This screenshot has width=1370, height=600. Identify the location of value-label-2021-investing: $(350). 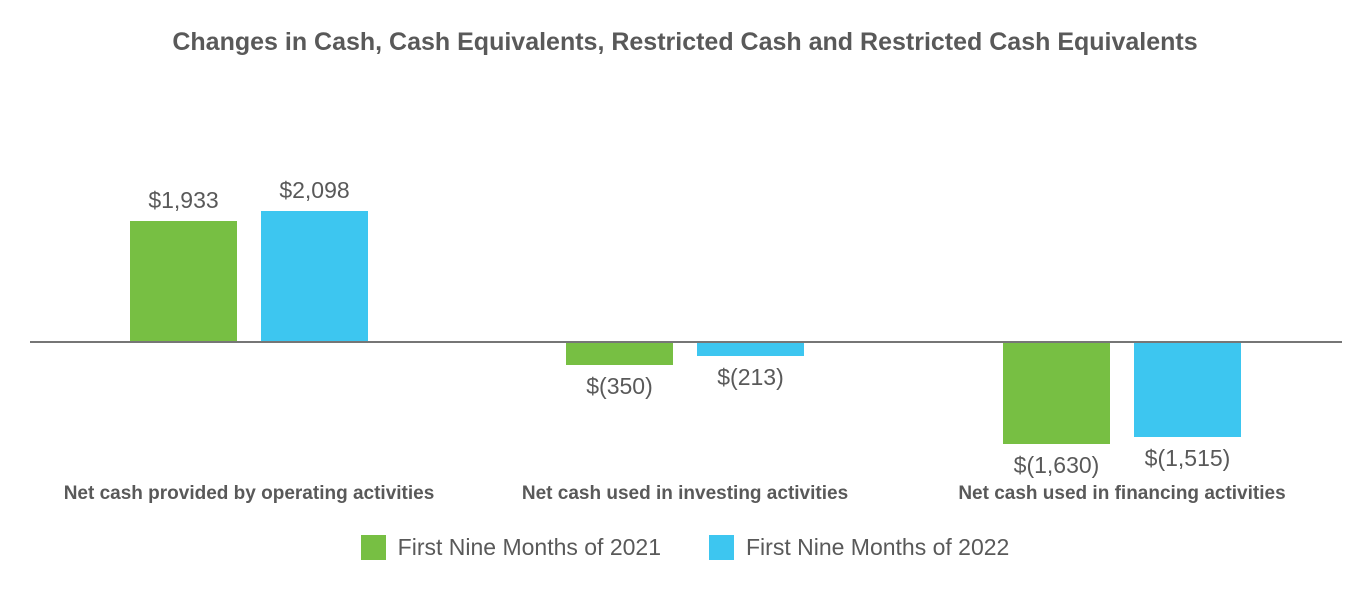
(619, 386).